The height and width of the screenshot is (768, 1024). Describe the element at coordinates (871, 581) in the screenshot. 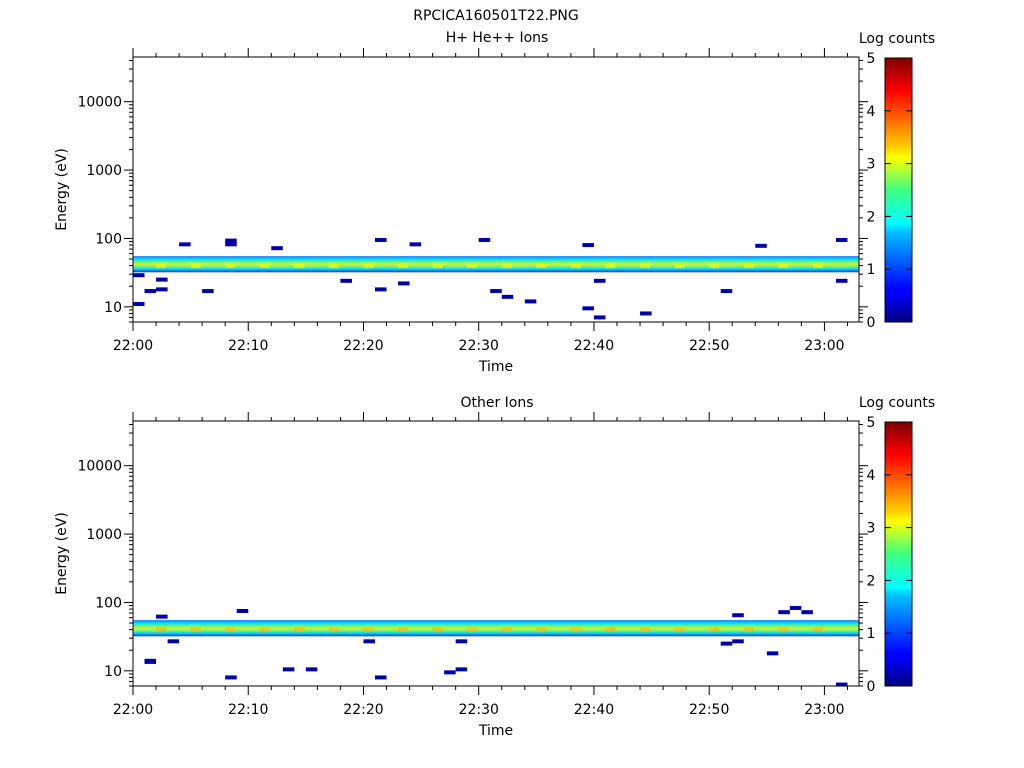

I see `colorbar-tick-label: 2` at that location.